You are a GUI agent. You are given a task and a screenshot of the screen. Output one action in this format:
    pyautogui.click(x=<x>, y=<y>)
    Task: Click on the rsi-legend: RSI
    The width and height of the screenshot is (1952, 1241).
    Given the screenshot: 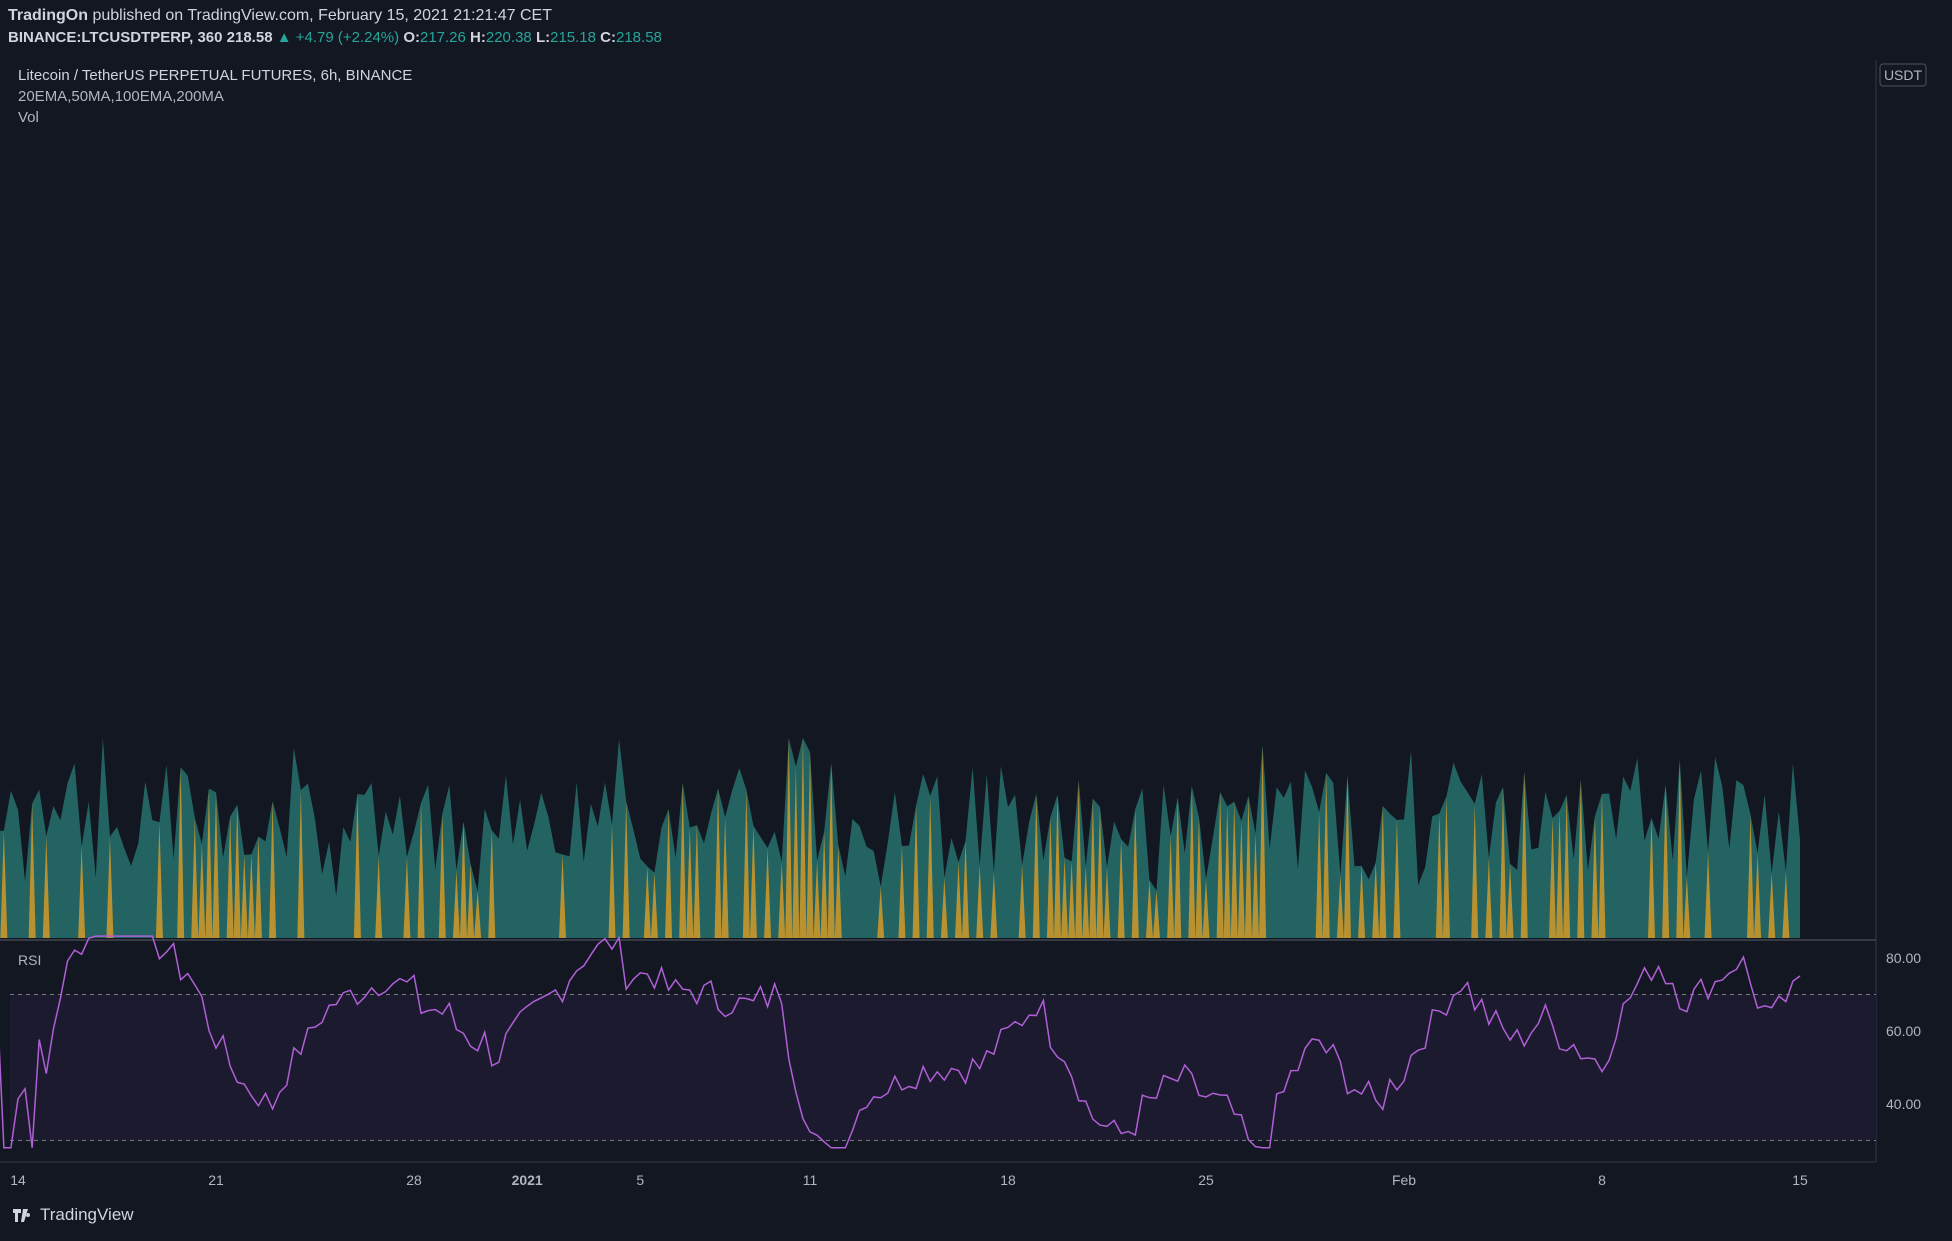 What is the action you would take?
    pyautogui.click(x=30, y=960)
    